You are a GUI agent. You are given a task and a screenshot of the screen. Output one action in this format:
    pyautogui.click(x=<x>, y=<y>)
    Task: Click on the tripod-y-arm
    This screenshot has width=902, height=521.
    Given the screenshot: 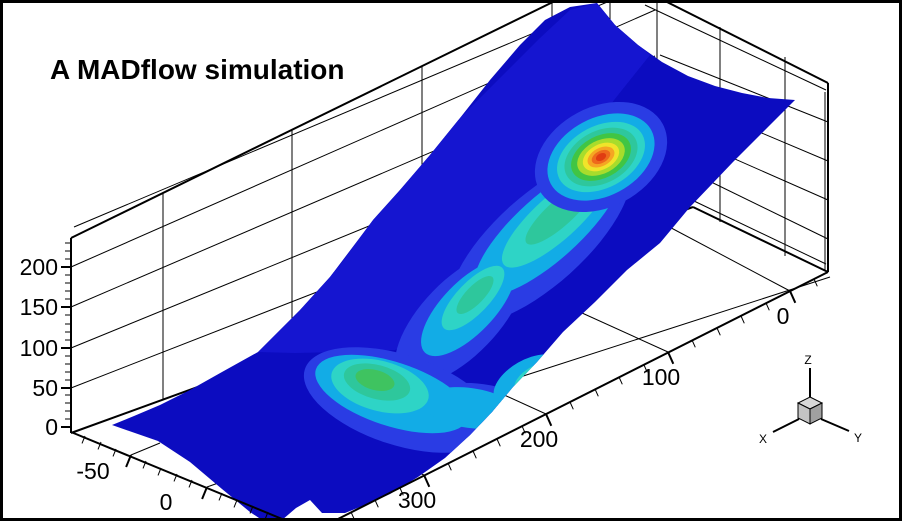 What is the action you would take?
    pyautogui.click(x=835, y=425)
    